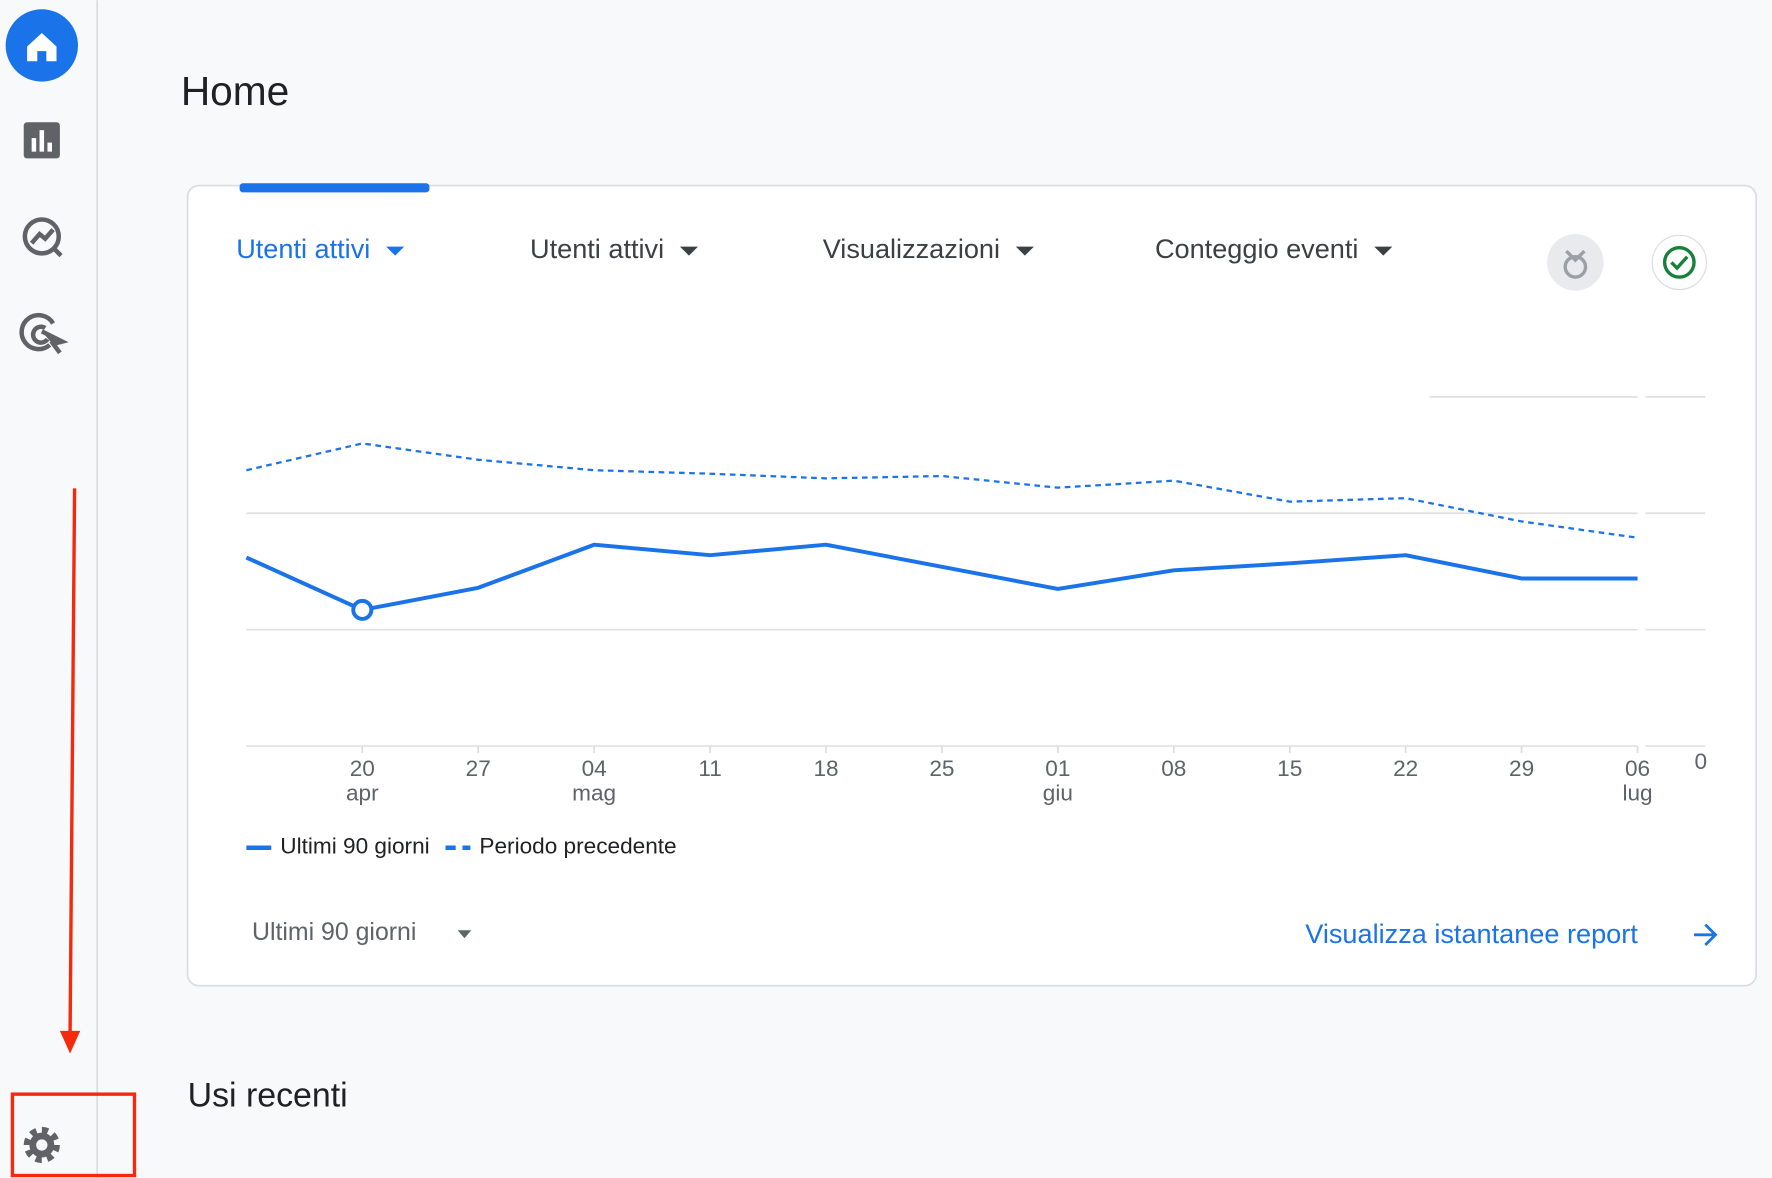 This screenshot has height=1178, width=1772. I want to click on status-icon, so click(1679, 262).